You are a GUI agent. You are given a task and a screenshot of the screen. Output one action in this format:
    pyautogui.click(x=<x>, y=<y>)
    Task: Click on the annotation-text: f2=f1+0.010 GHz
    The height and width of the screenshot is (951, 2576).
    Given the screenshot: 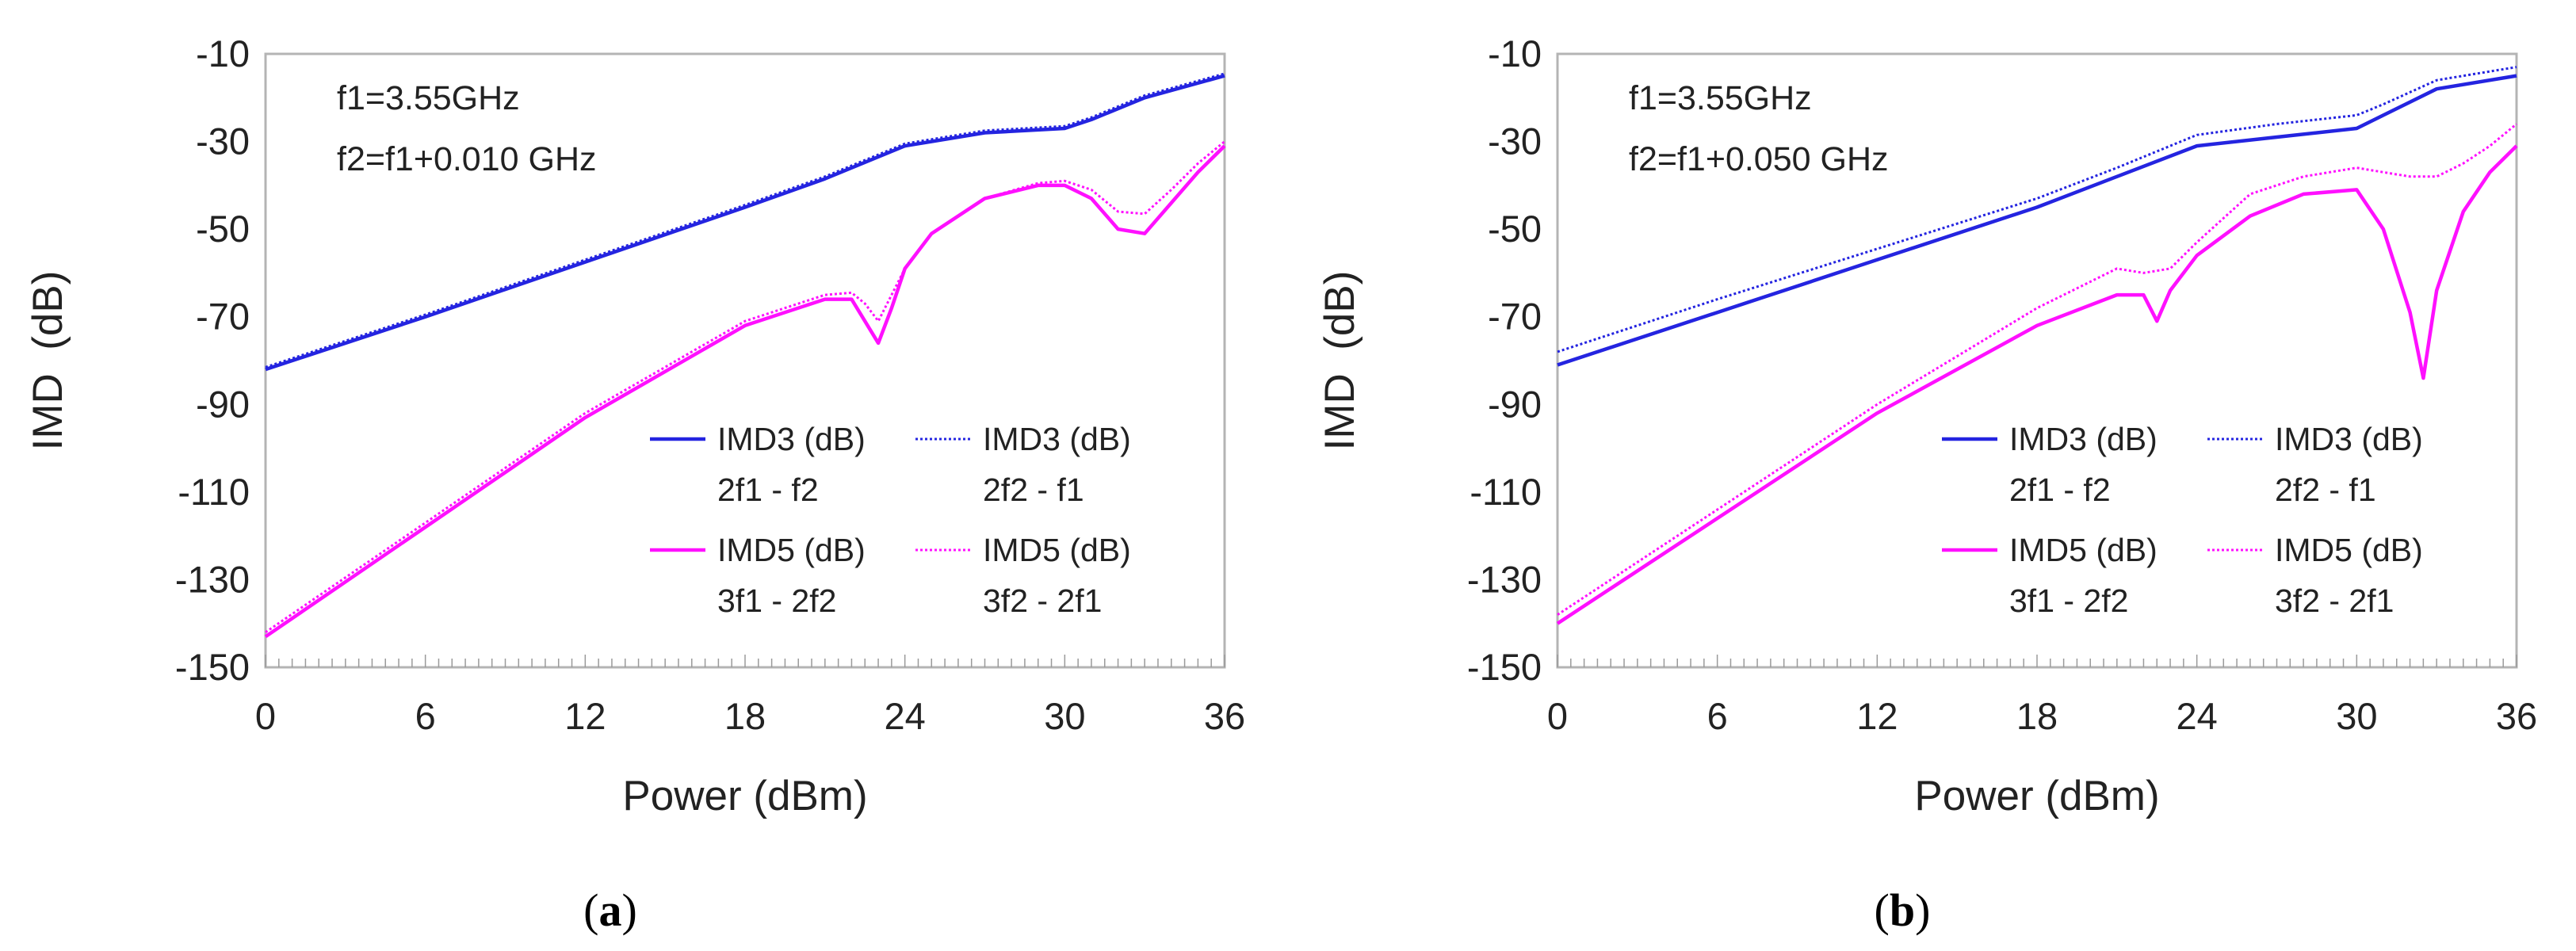 What is the action you would take?
    pyautogui.click(x=467, y=159)
    